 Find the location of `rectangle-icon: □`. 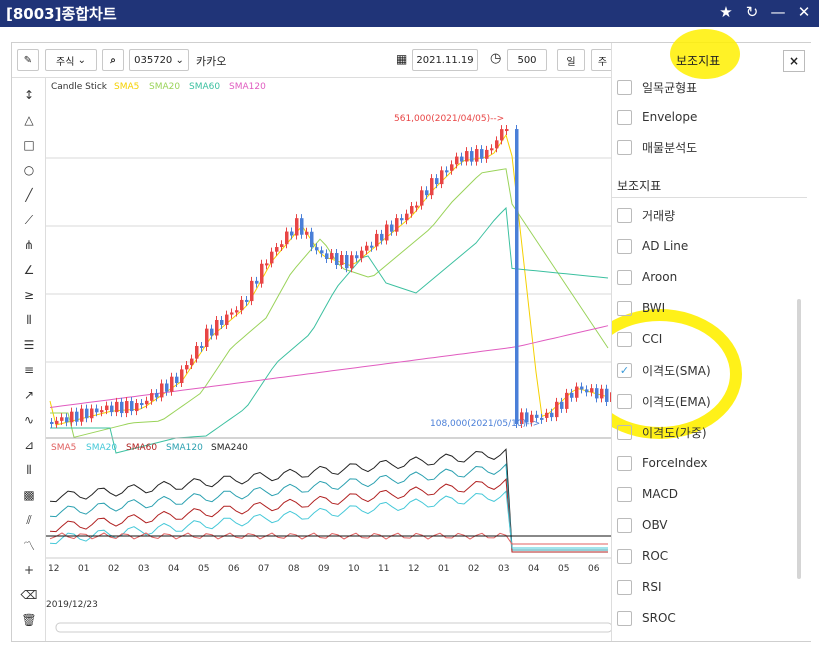

rectangle-icon: □ is located at coordinates (29, 145).